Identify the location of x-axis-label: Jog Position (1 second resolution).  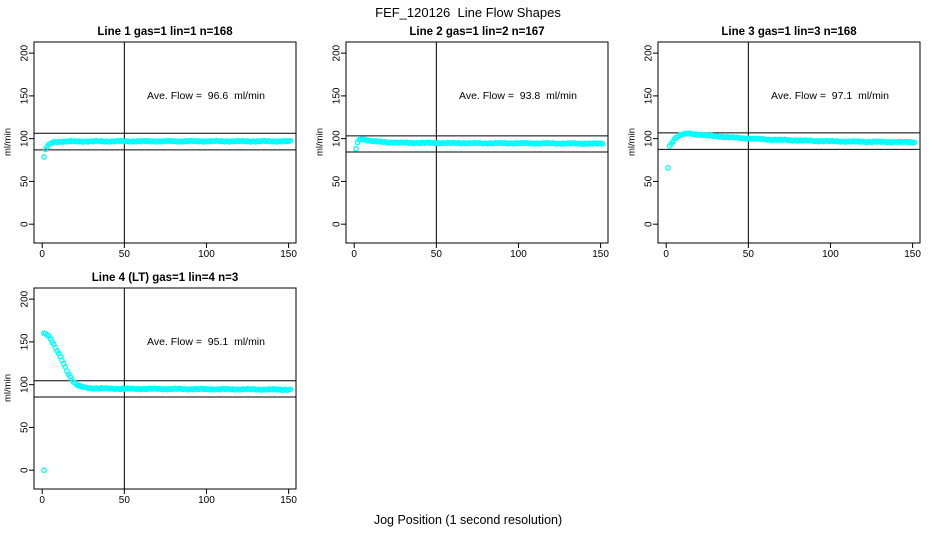
(468, 520).